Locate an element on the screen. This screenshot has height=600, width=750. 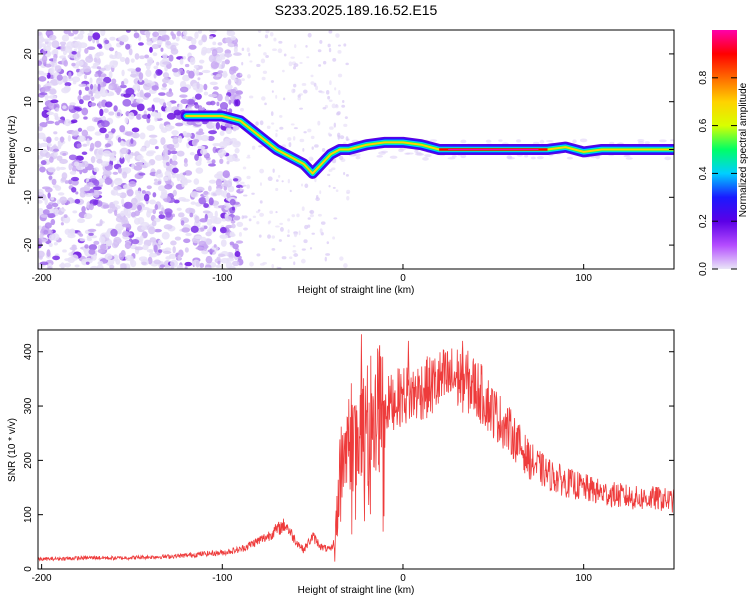
colorbar-tick-label: 0.8 is located at coordinates (703, 77).